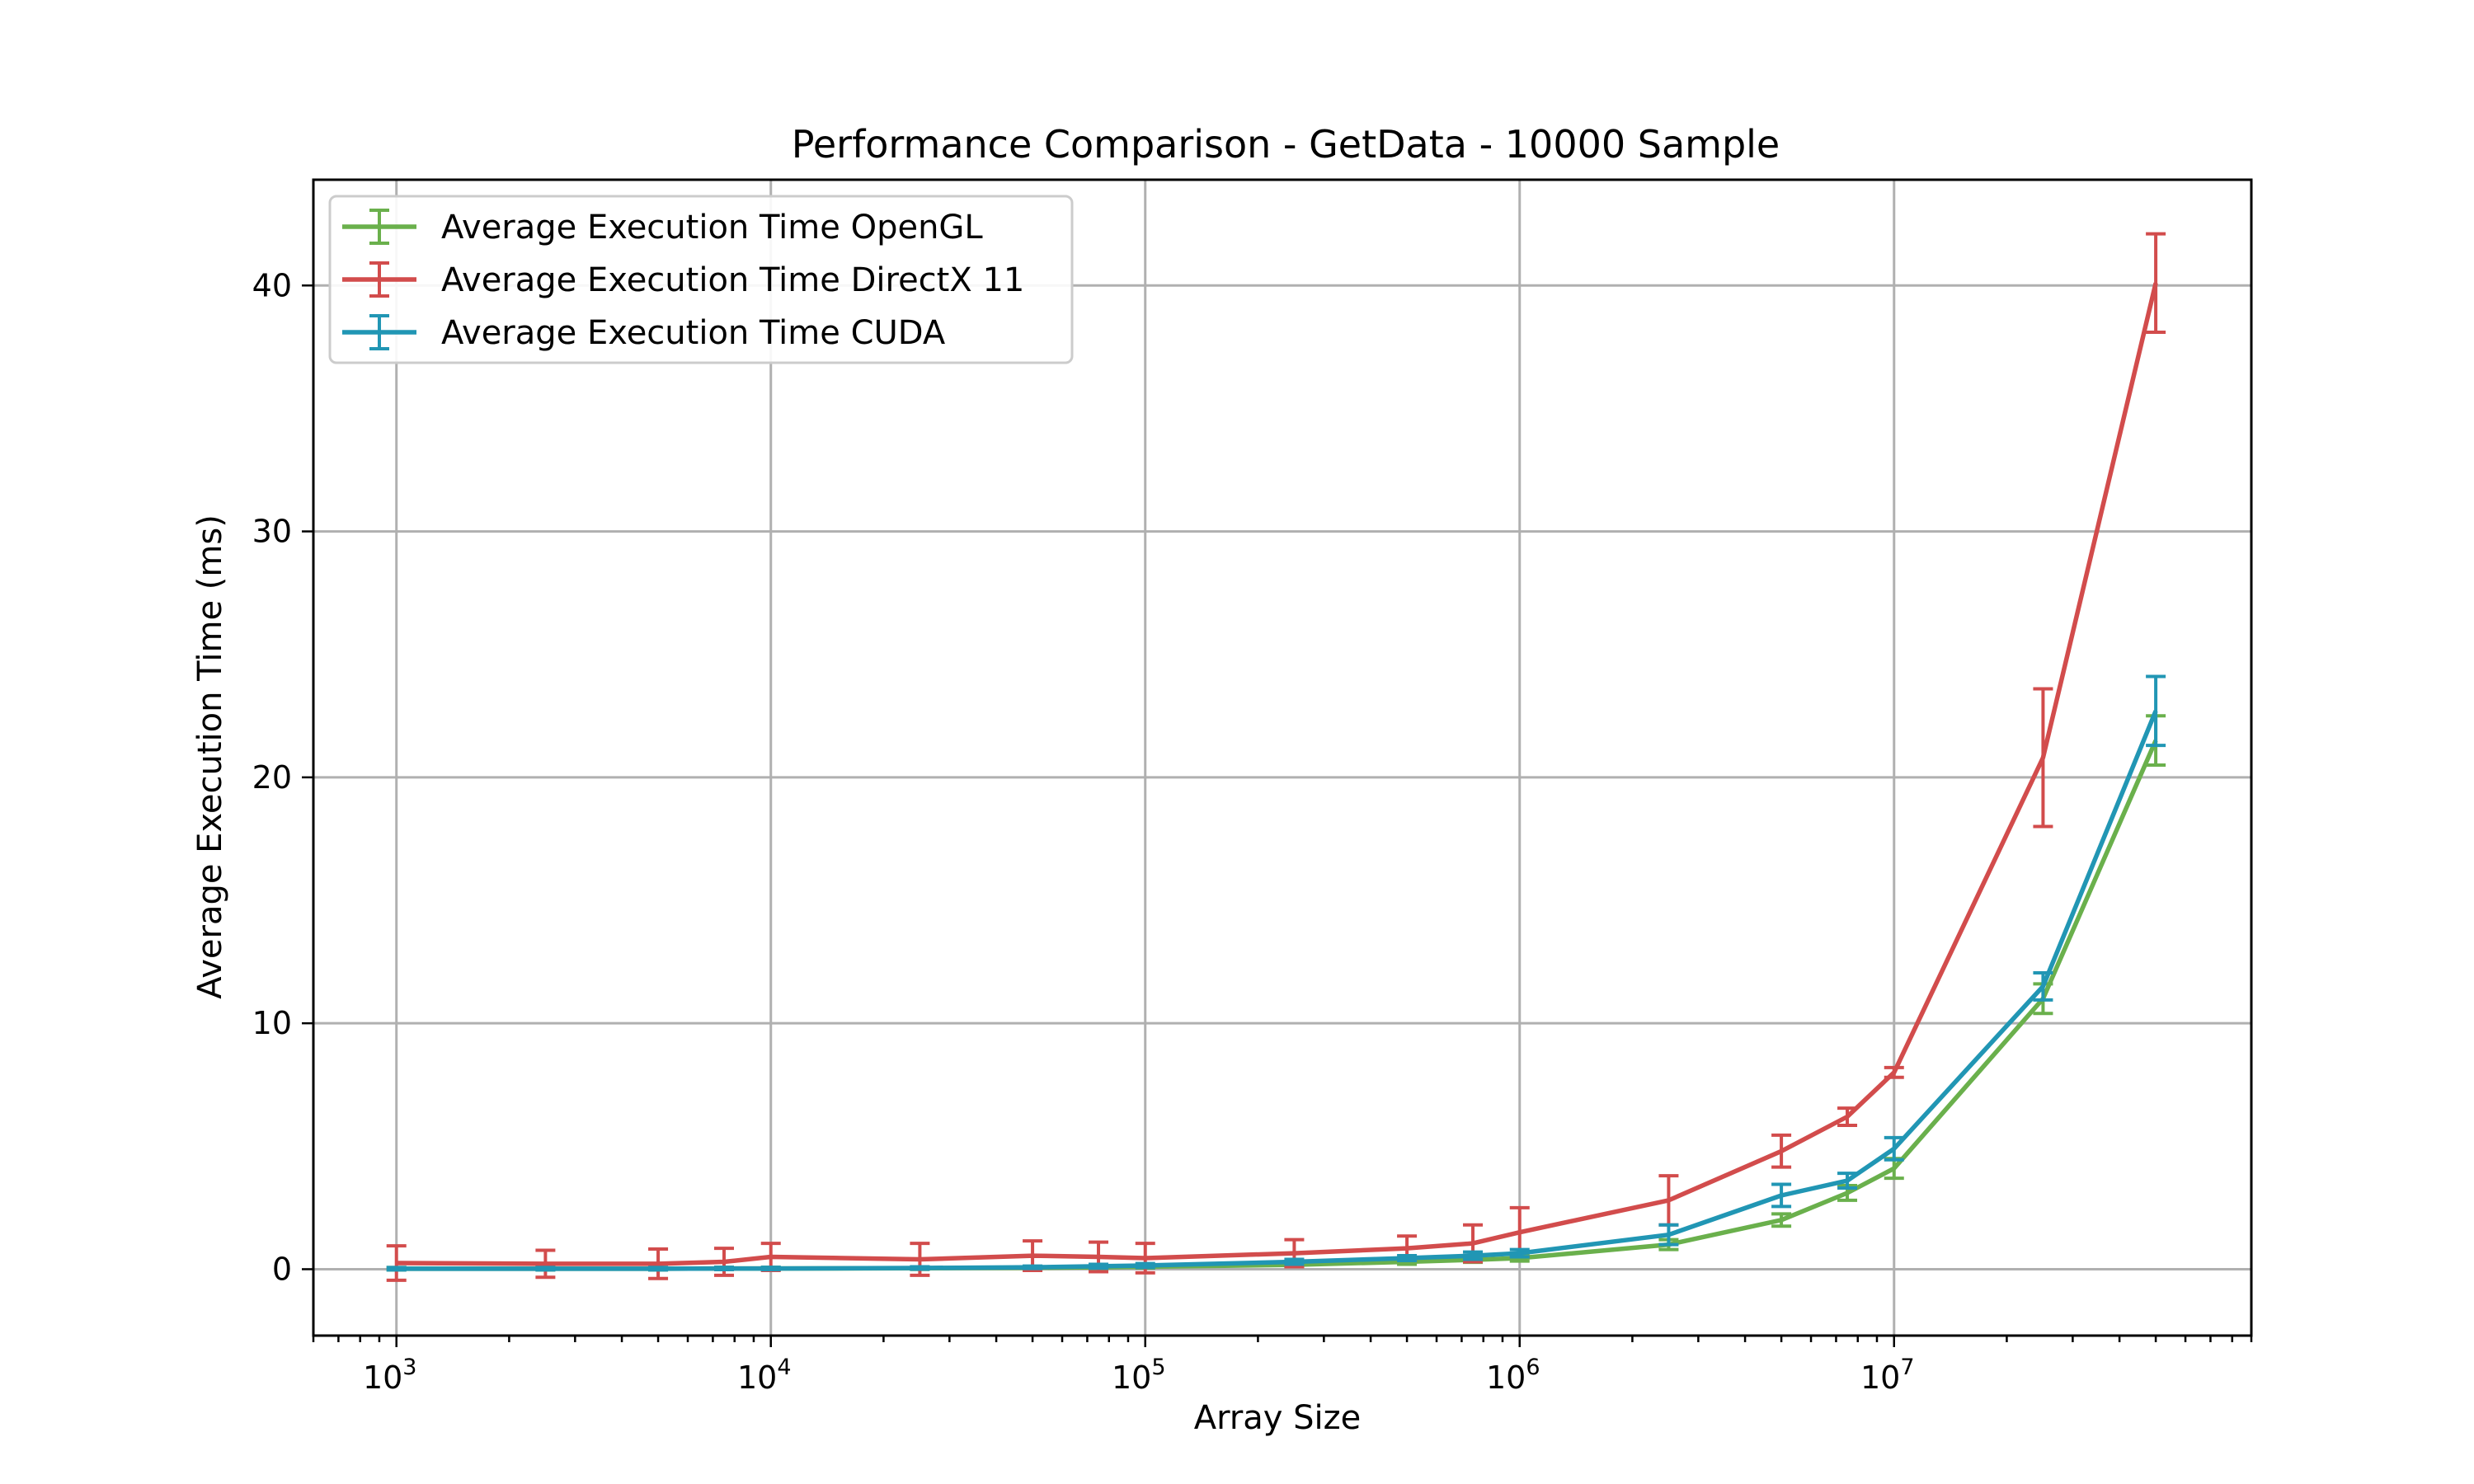 The image size is (2474, 1484). I want to click on x-tick-label: 10⁴, so click(764, 1375).